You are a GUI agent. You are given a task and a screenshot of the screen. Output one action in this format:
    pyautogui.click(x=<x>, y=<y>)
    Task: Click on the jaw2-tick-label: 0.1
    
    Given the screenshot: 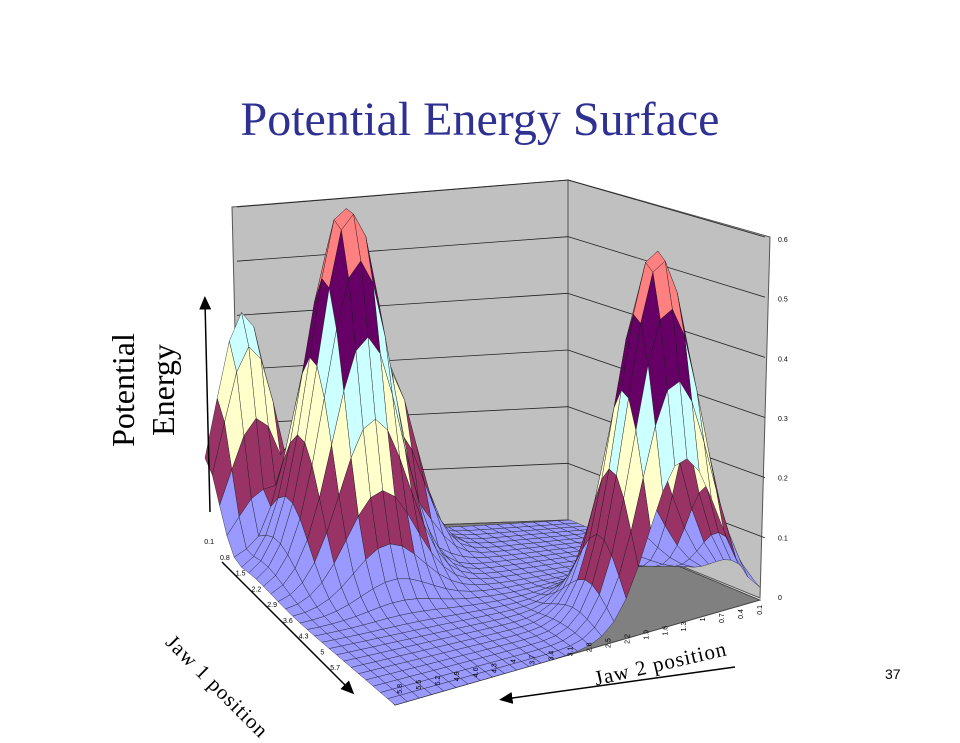 What is the action you would take?
    pyautogui.click(x=760, y=610)
    